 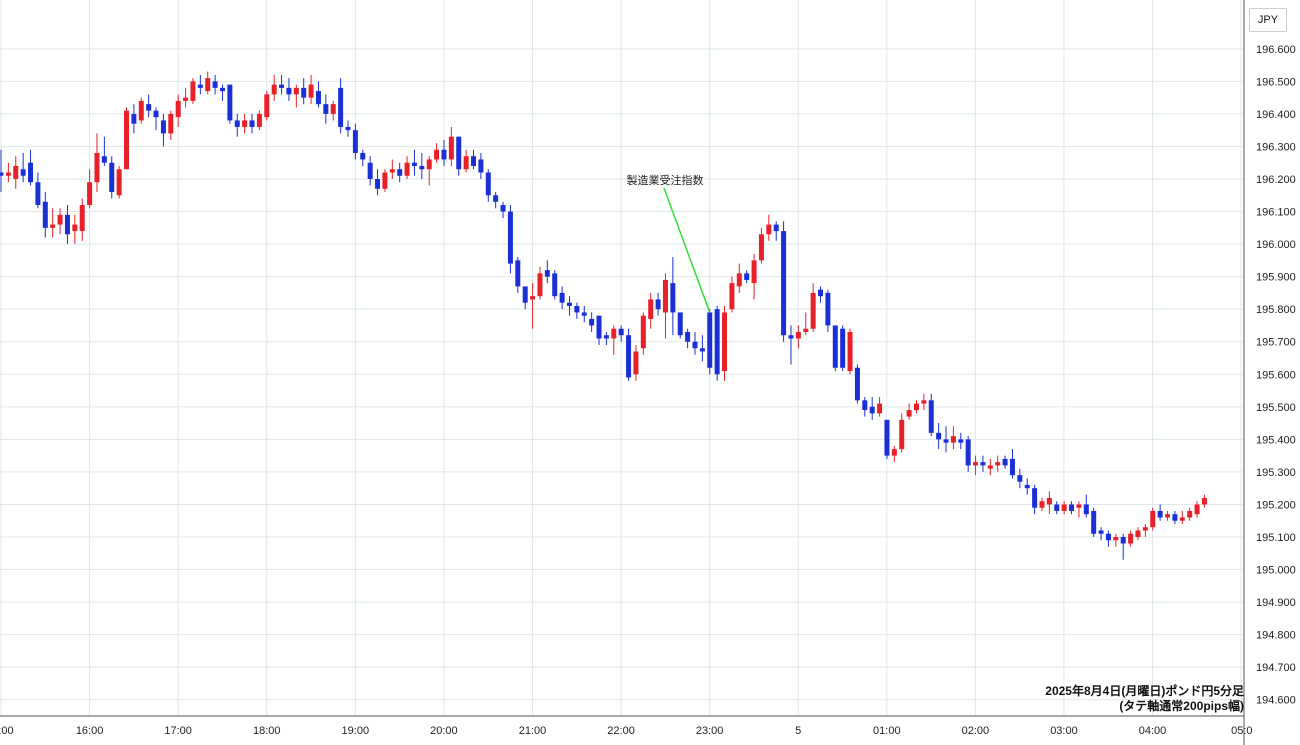 What do you see at coordinates (1276, 213) in the screenshot?
I see `y-tick-label: 196.100` at bounding box center [1276, 213].